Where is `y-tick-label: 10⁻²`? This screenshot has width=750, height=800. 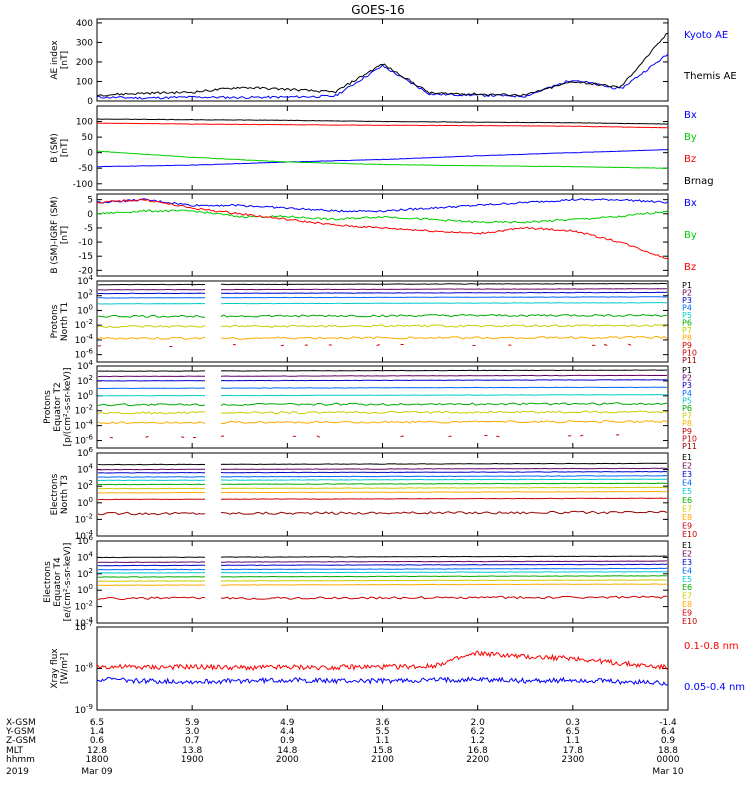
y-tick-label: 10⁻² is located at coordinates (84, 606).